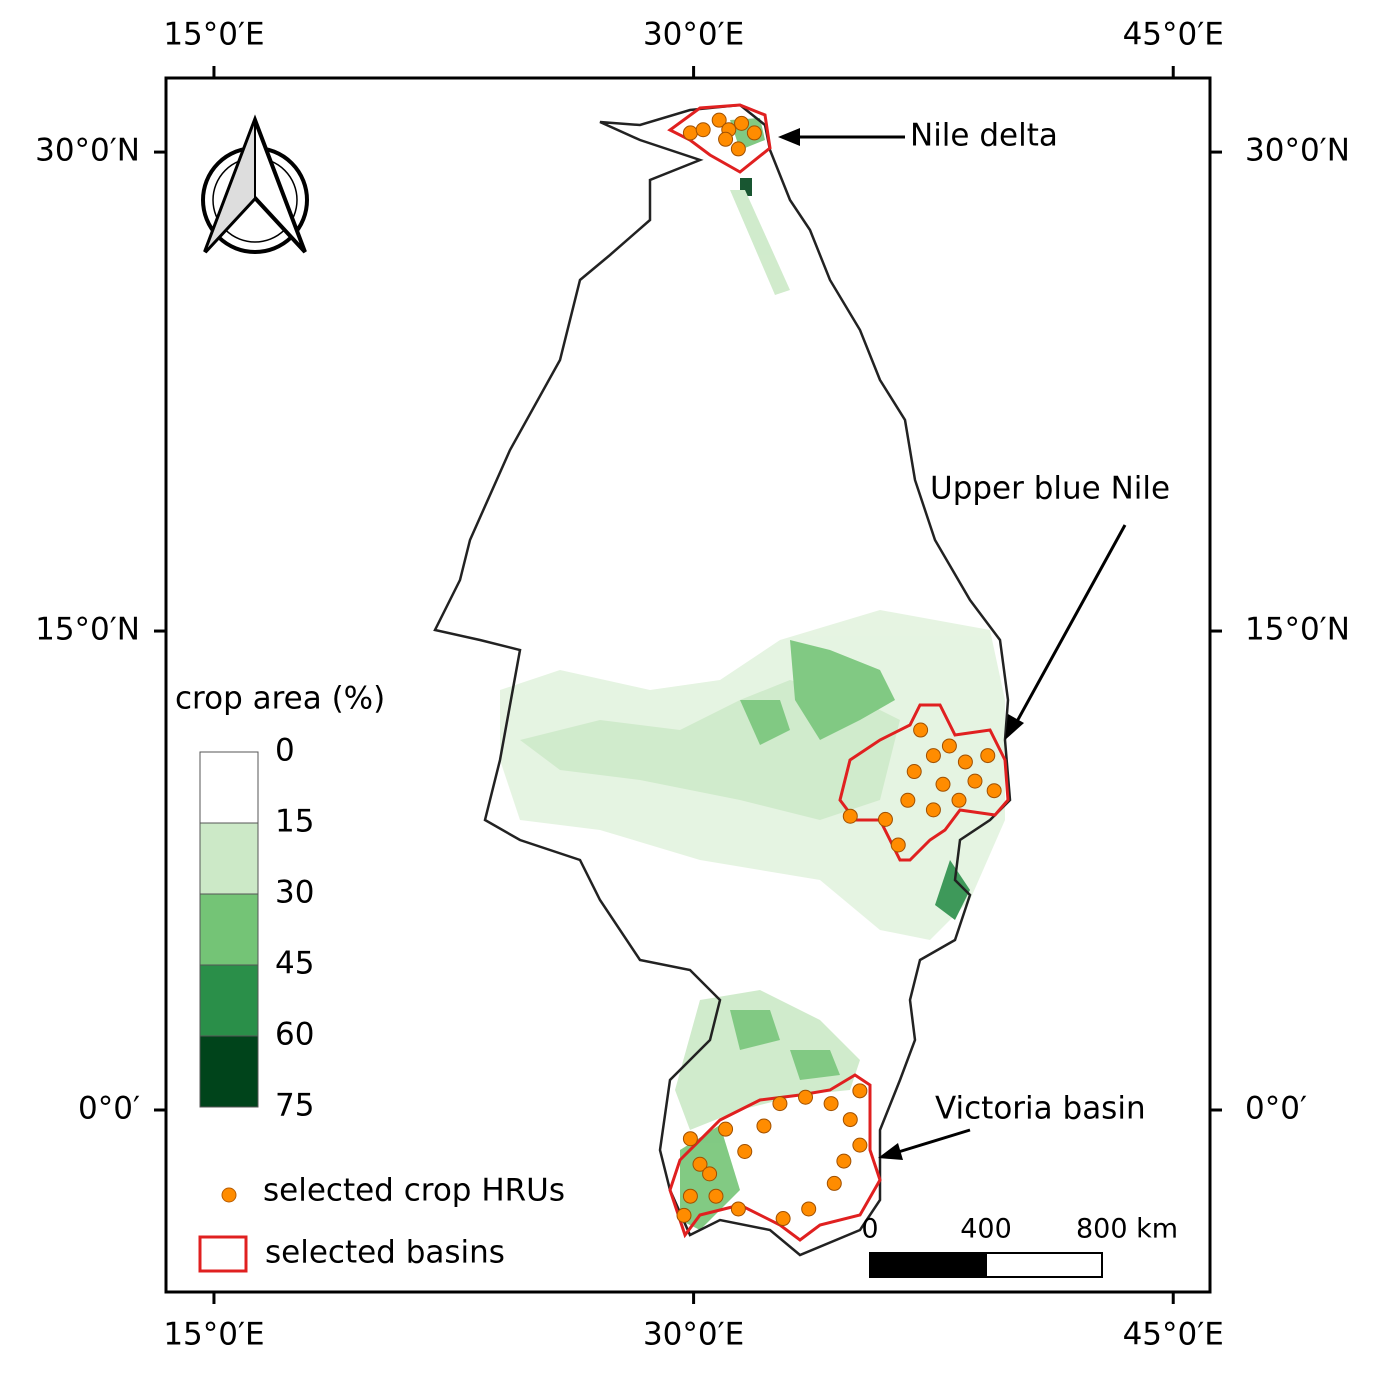 This screenshot has width=1376, height=1380. I want to click on legend-break-label: 0, so click(285, 751).